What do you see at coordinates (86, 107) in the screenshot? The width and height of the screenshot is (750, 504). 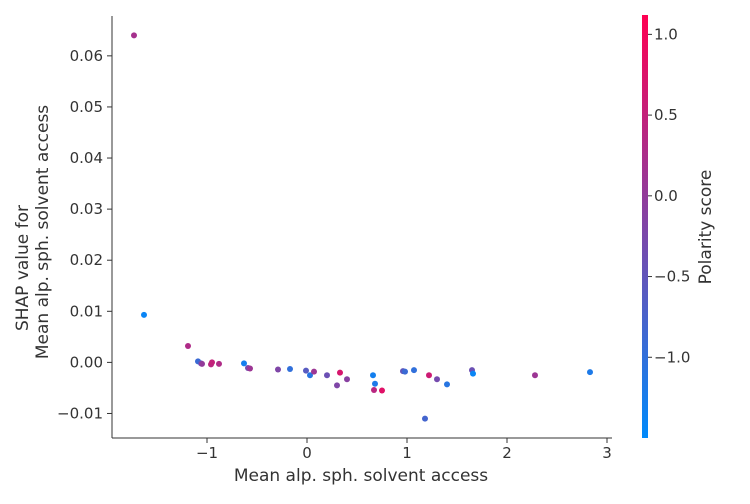 I see `y-tick-label: 0.05` at bounding box center [86, 107].